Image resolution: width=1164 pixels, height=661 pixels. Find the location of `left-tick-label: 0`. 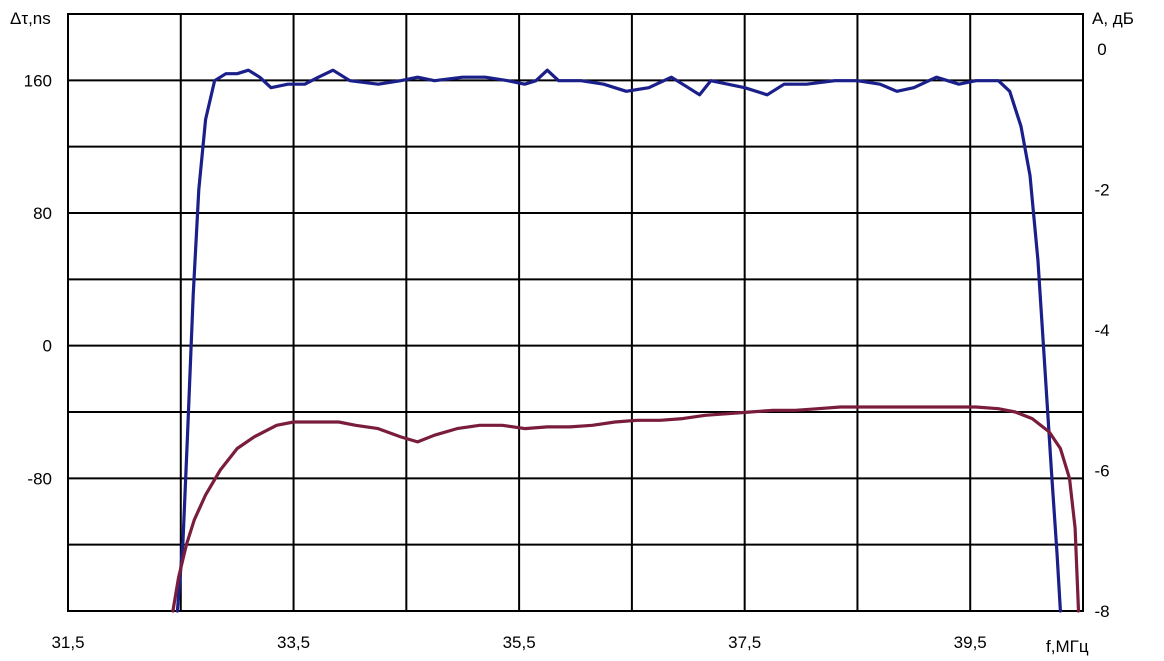

left-tick-label: 0 is located at coordinates (47, 346).